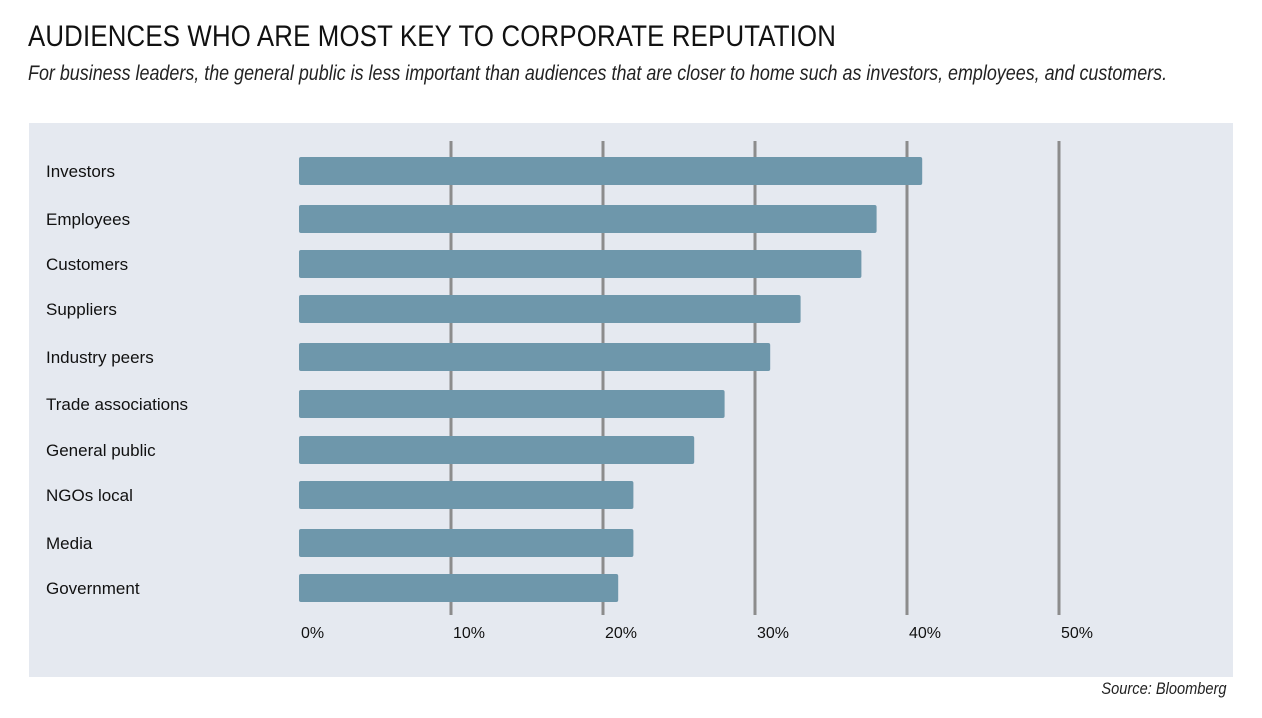 The width and height of the screenshot is (1262, 718). I want to click on bar-investors, so click(611, 171).